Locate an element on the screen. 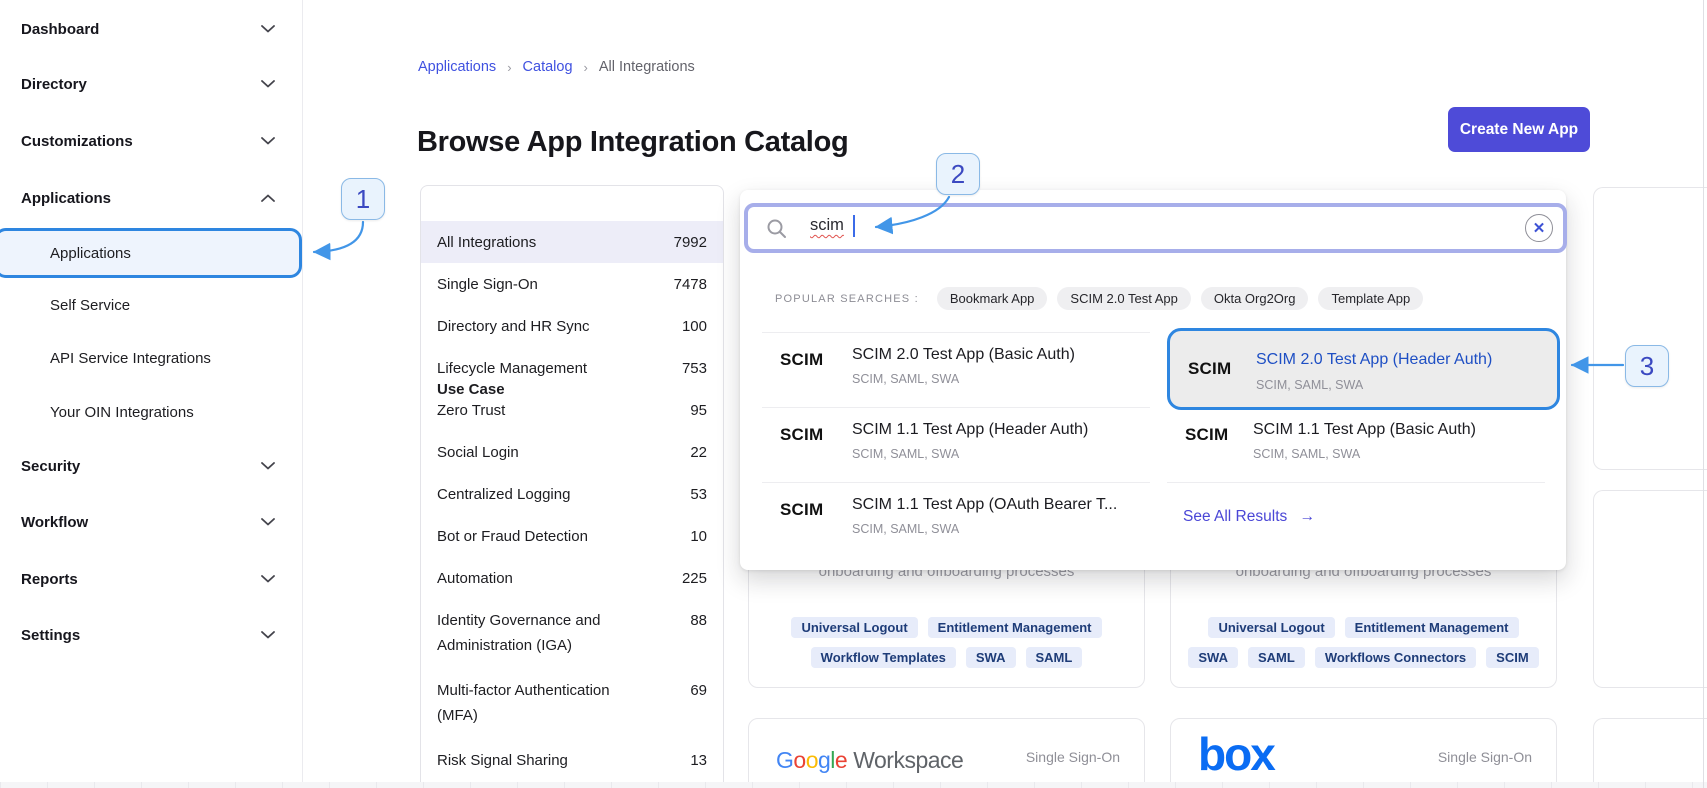 The height and width of the screenshot is (788, 1707). google-logo-letter: e is located at coordinates (841, 760).